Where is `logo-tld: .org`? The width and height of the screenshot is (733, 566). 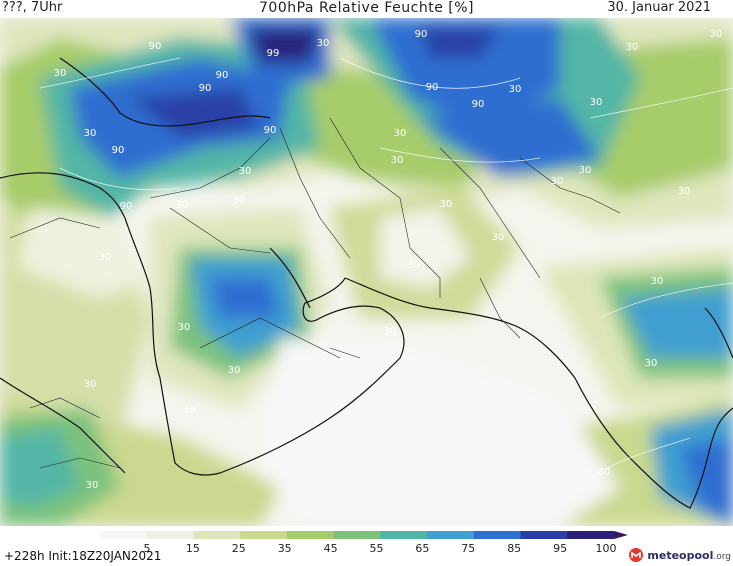
logo-tld: .org is located at coordinates (722, 556).